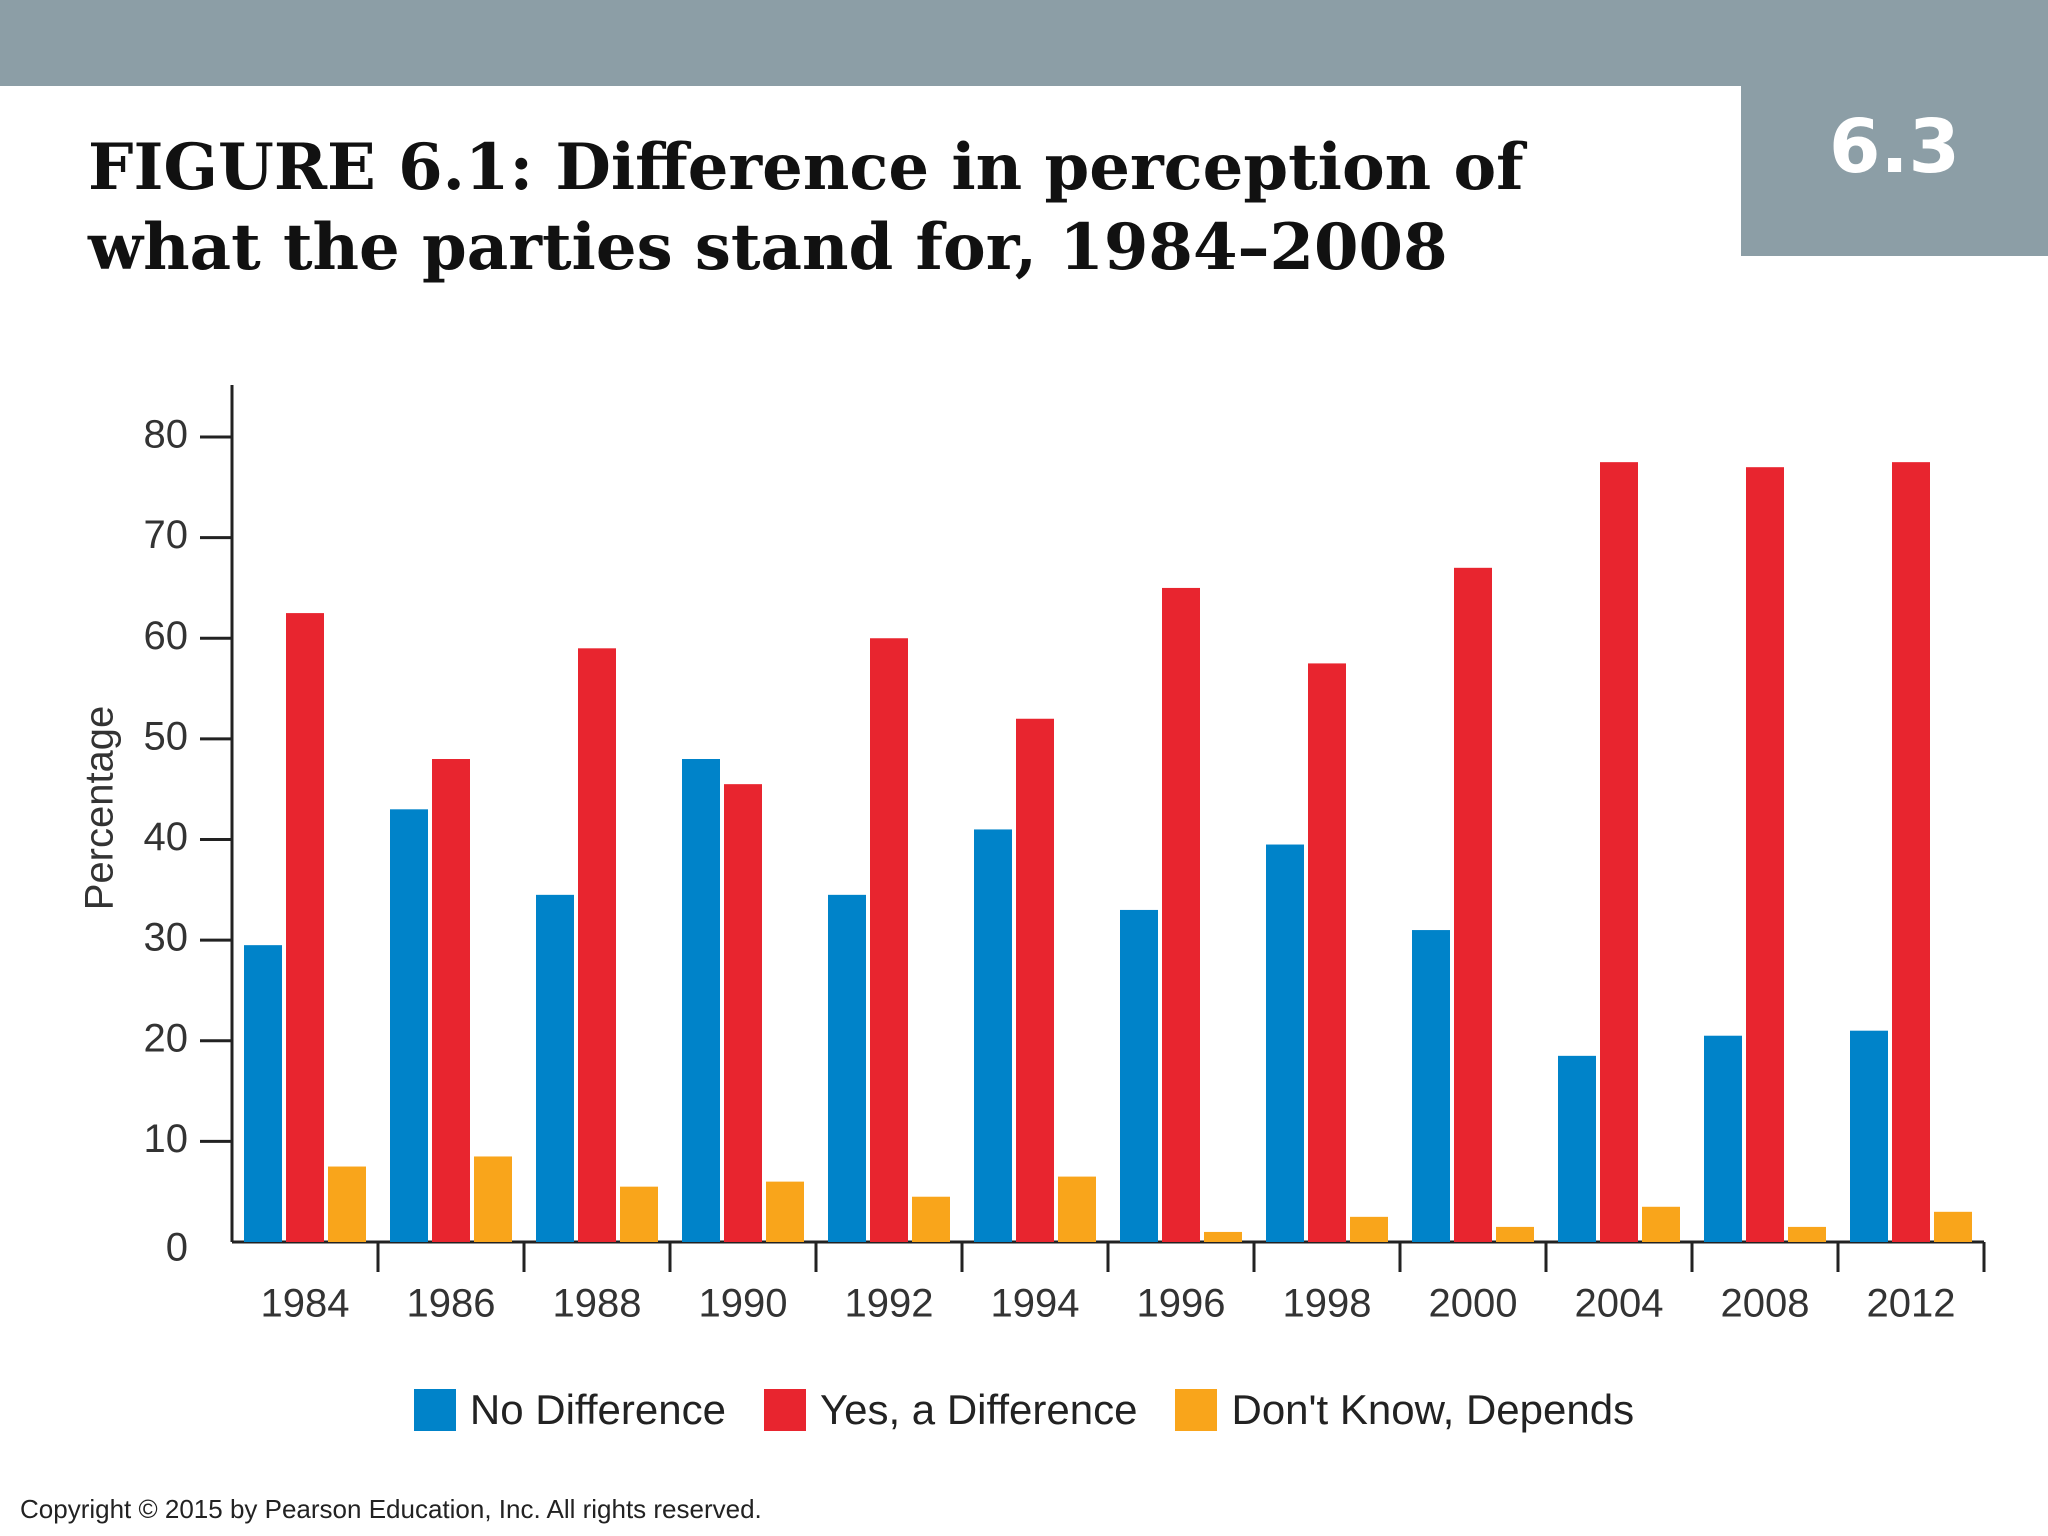  I want to click on x-tick-label: 2004, so click(1619, 1304).